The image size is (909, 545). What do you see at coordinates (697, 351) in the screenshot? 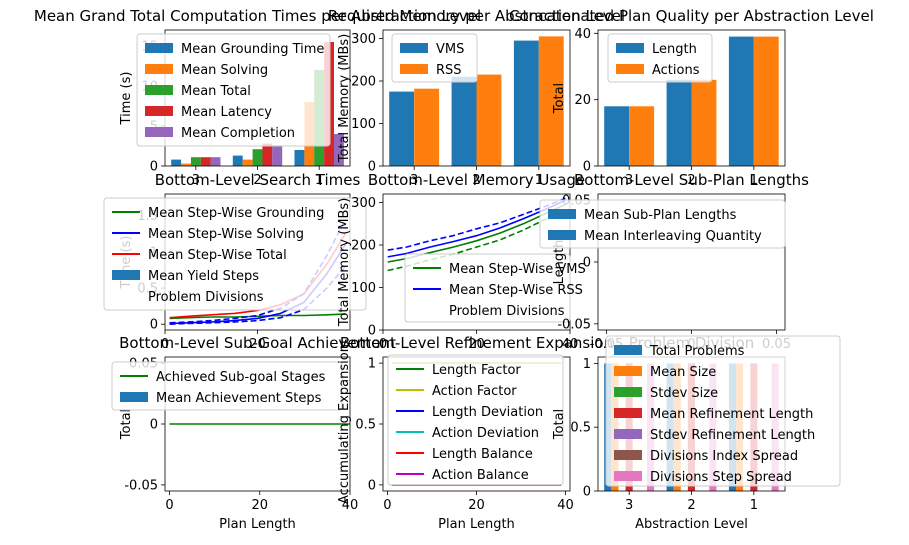
I see `legend-label: Total Problems` at bounding box center [697, 351].